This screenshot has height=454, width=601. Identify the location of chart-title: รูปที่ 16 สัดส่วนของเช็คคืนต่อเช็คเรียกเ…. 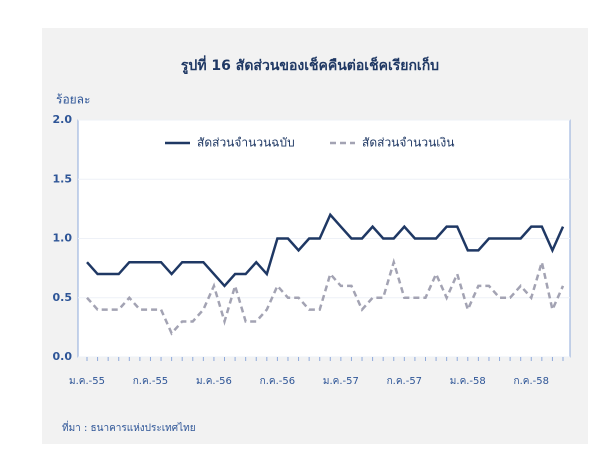
(310, 64).